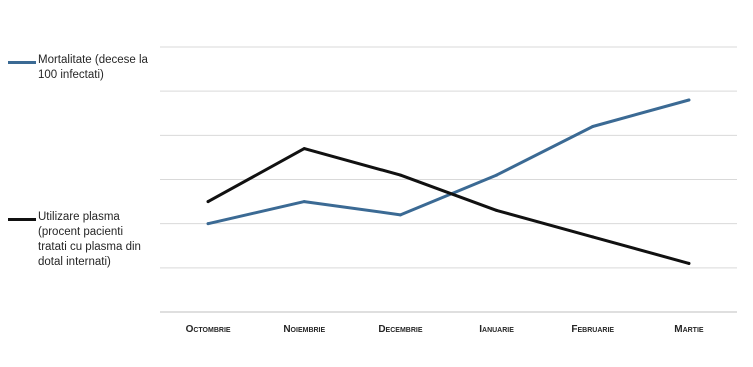  Describe the element at coordinates (208, 329) in the screenshot. I see `x-tick-label: Octombrie` at that location.